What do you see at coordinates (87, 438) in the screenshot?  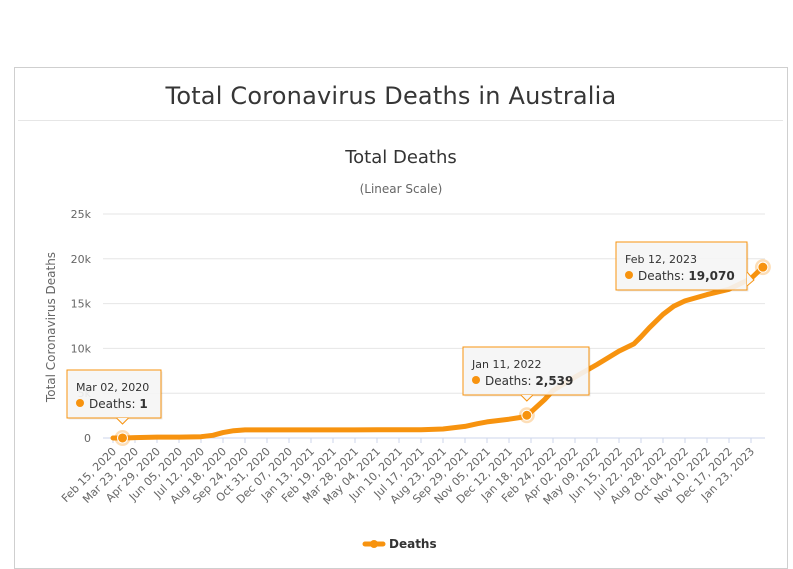 I see `y-tick-label: 0` at bounding box center [87, 438].